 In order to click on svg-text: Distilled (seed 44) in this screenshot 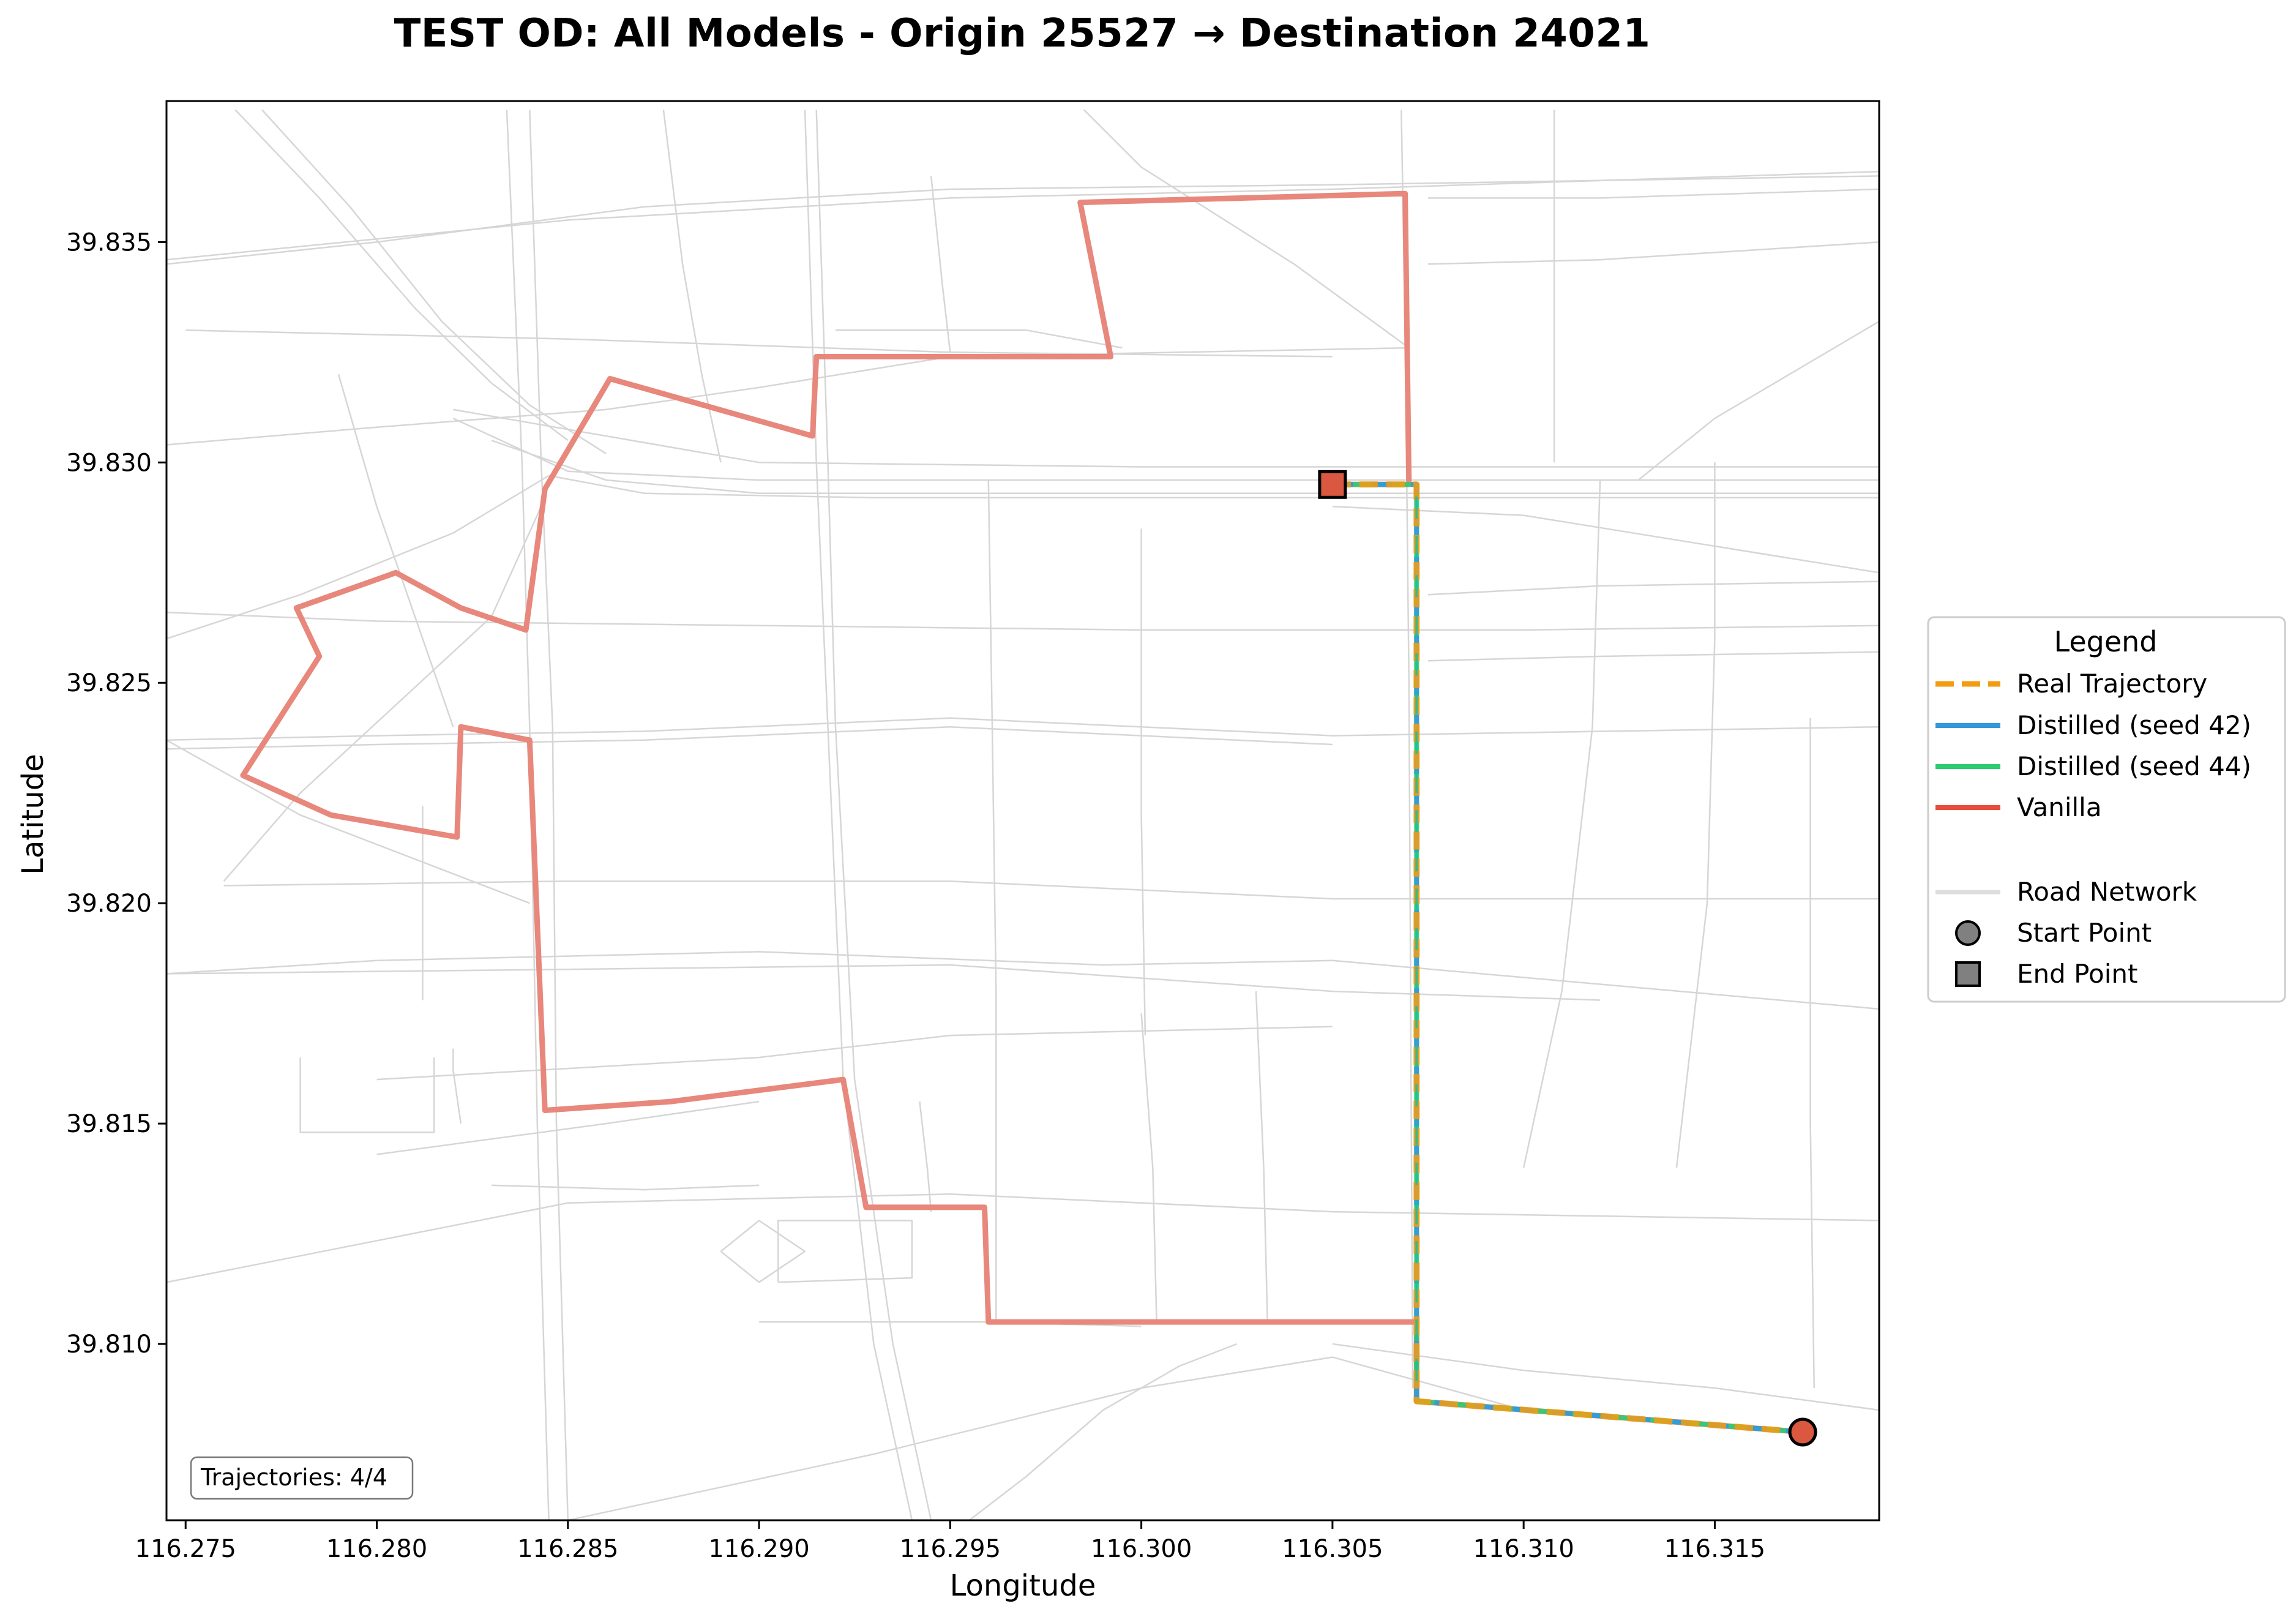, I will do `click(2134, 766)`.